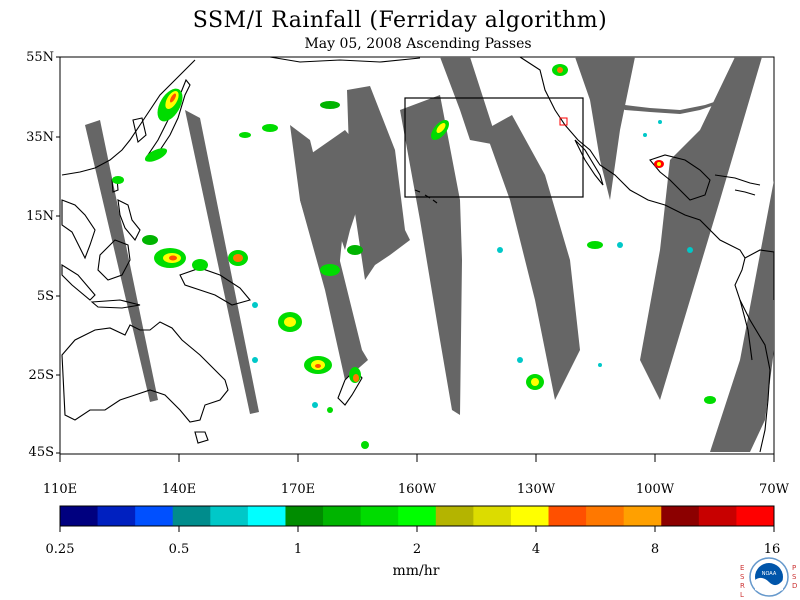  What do you see at coordinates (768, 578) in the screenshot?
I see `noaa-logo: E S R L NOAA P S D` at bounding box center [768, 578].